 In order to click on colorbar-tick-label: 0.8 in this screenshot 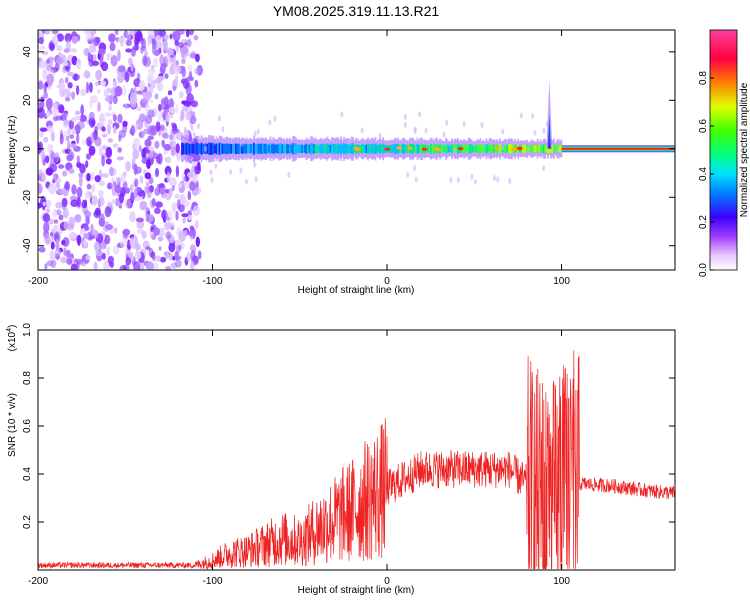, I will do `click(703, 78)`.